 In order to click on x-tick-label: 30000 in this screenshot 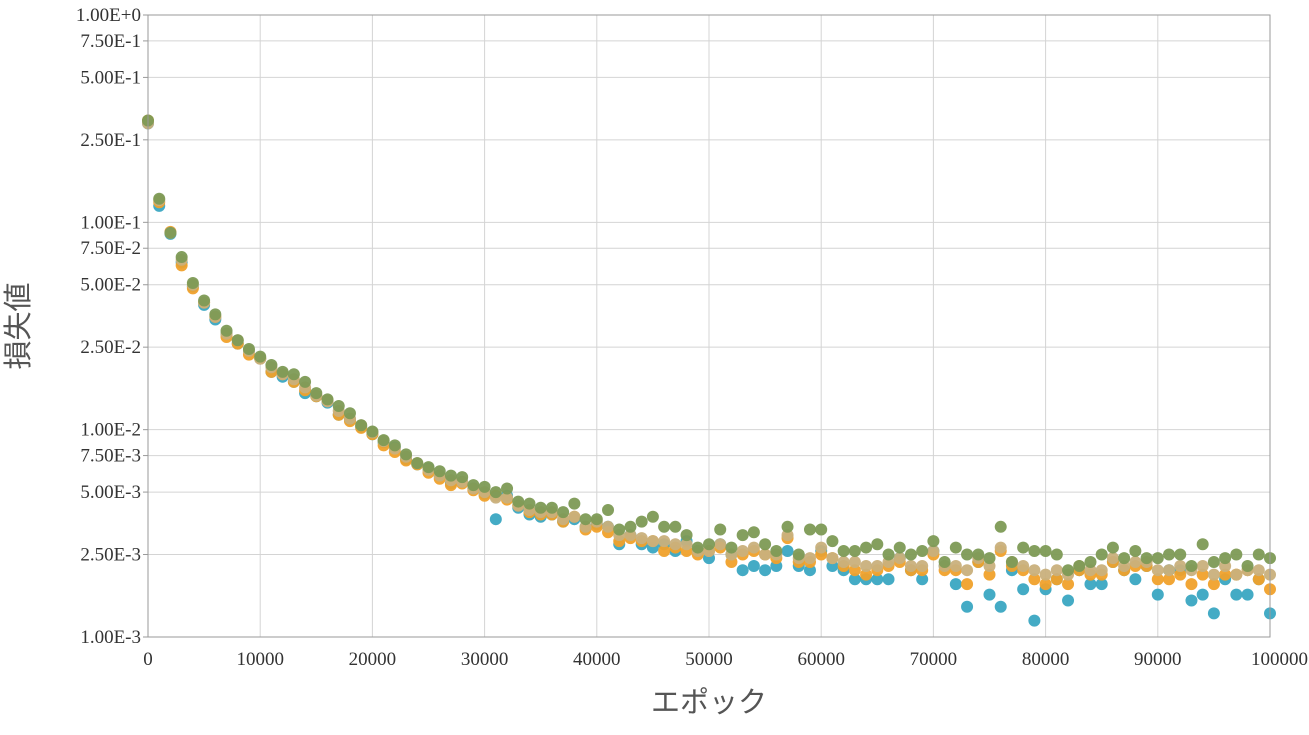, I will do `click(485, 659)`.